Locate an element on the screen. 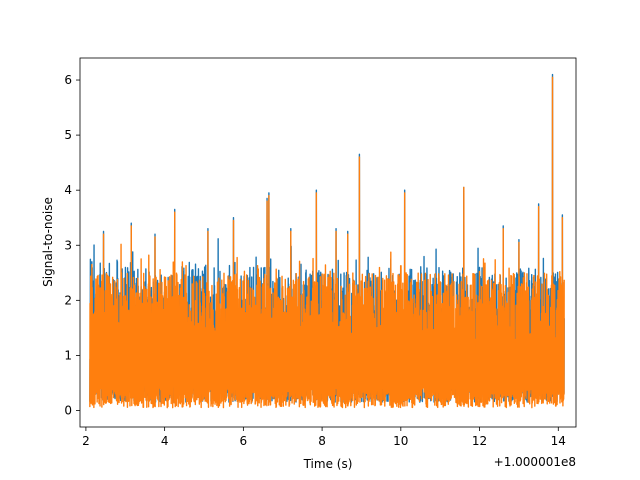 The width and height of the screenshot is (640, 480). x-tick-label: 4 is located at coordinates (165, 441).